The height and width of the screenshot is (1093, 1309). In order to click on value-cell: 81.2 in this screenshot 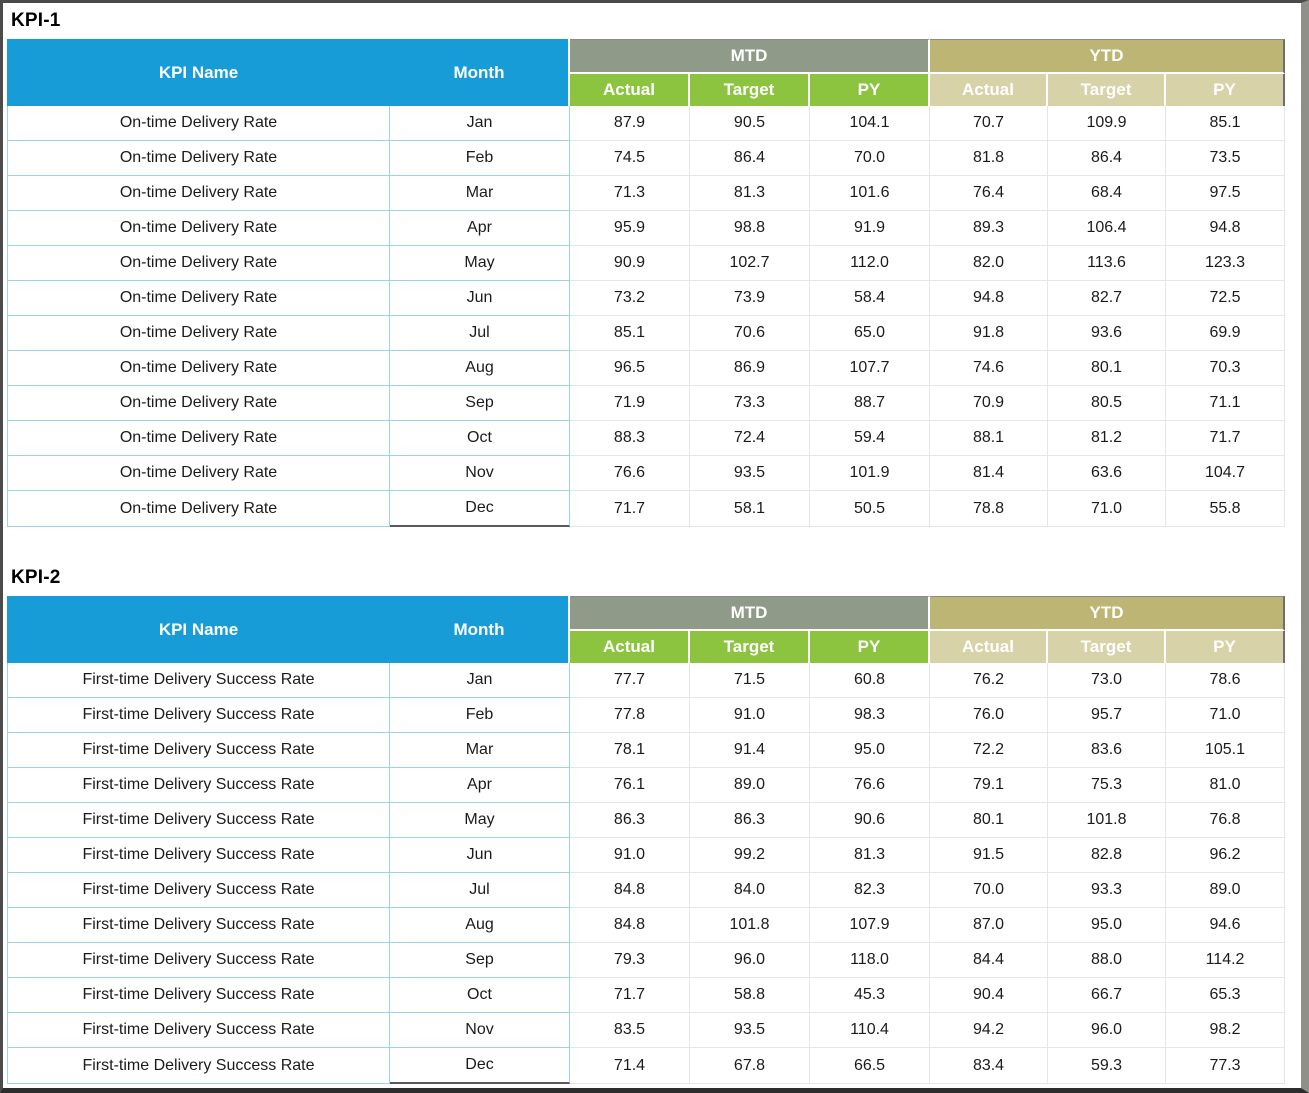, I will do `click(1107, 438)`.